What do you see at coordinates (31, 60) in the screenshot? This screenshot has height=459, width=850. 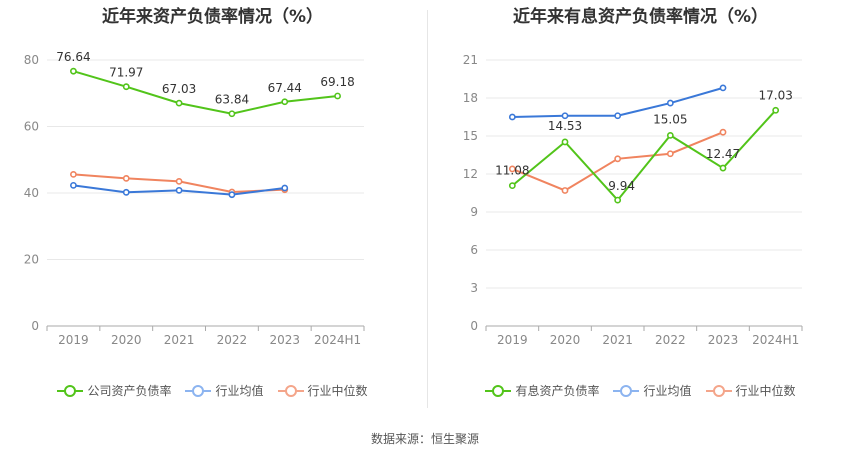 I see `y-tick-label: 80` at bounding box center [31, 60].